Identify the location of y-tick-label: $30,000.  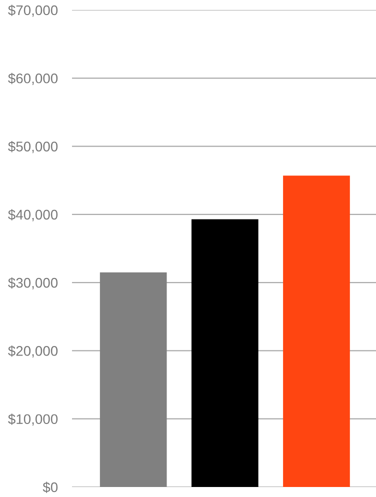
(33, 283).